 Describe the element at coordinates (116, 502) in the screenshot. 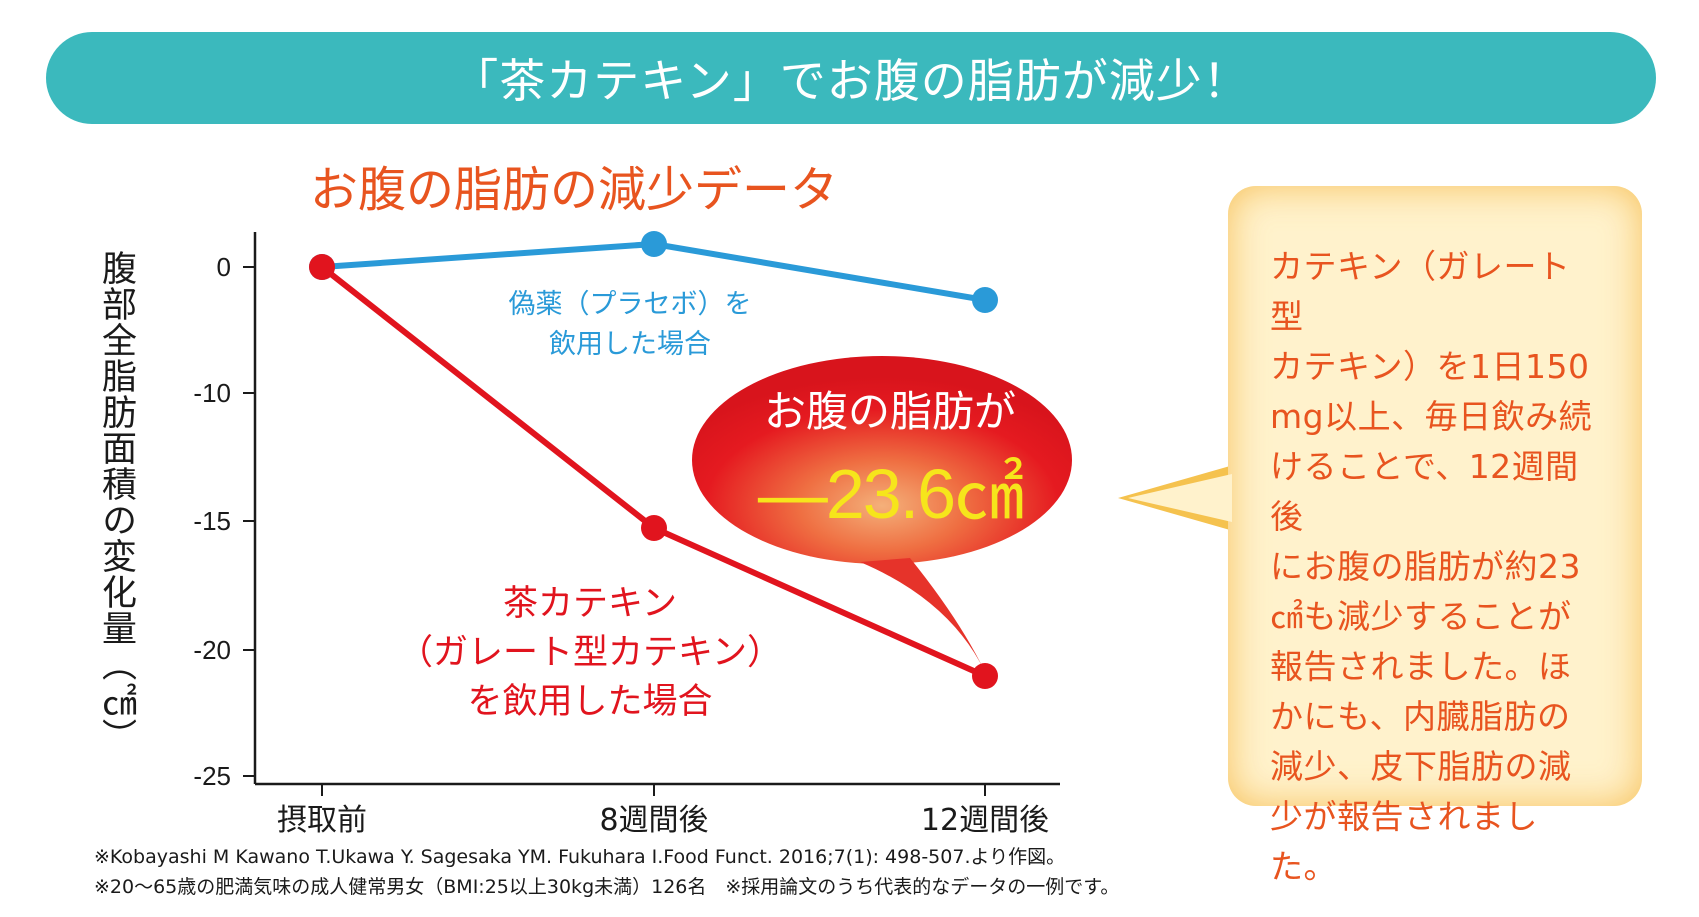

I see `y-axis-label: 腹部全脂肪面積の変化量（㎠）` at that location.